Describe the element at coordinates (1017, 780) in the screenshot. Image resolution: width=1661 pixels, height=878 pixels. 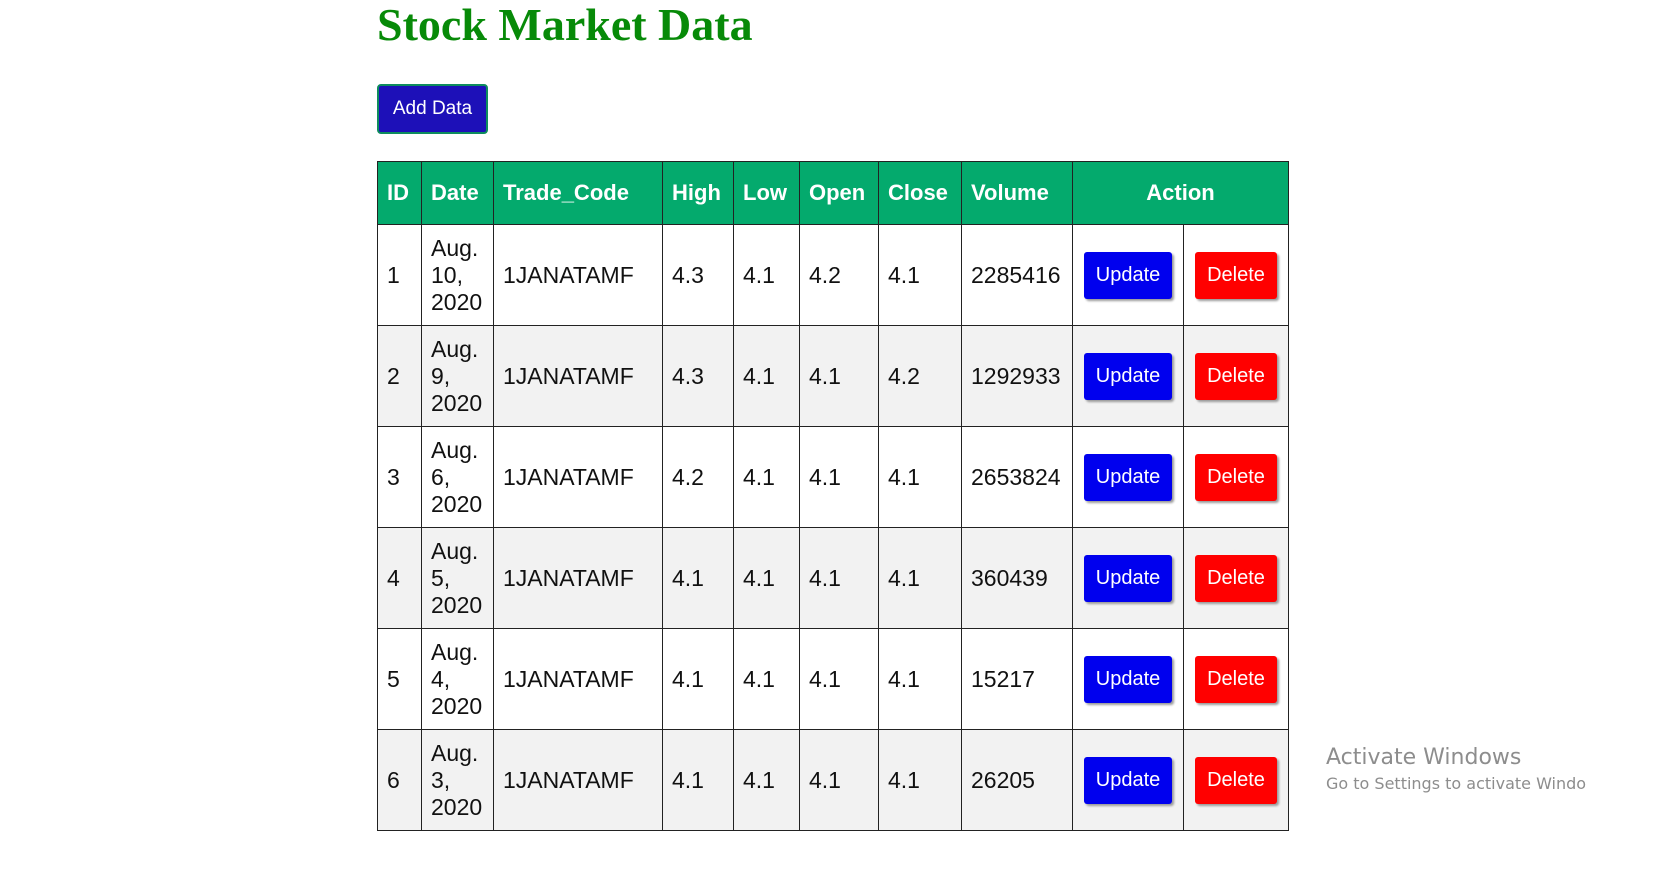
I see `cell-volume: 26205` at that location.